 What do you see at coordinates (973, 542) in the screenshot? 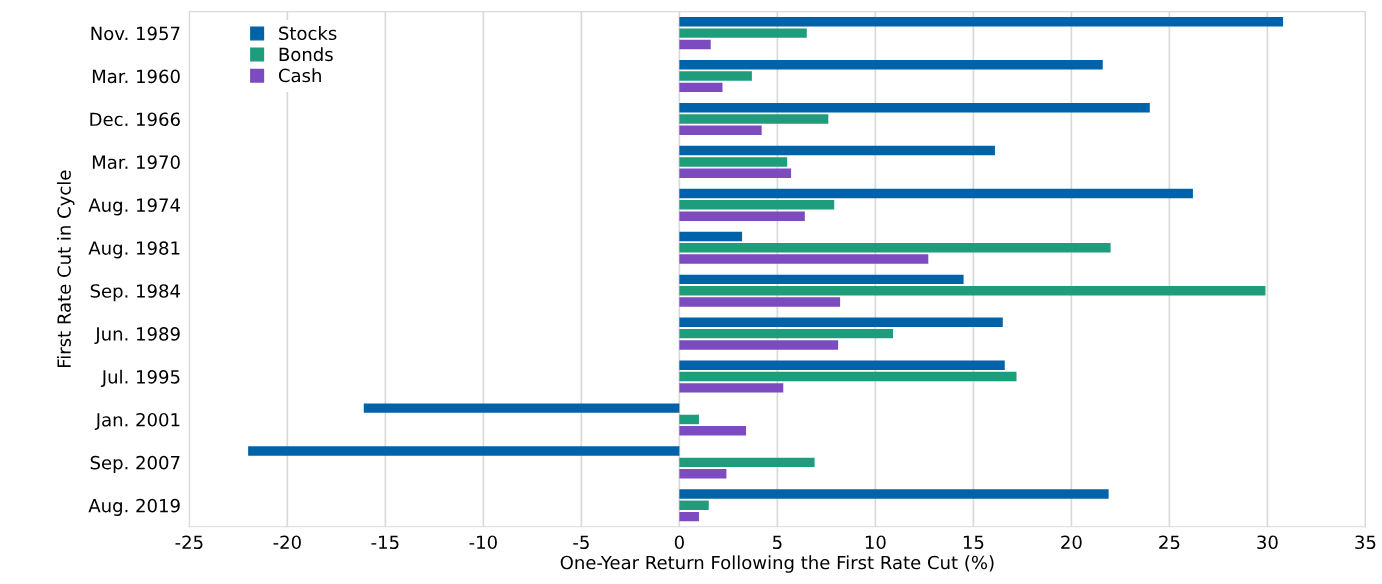
I see `x-tick-label: 15` at bounding box center [973, 542].